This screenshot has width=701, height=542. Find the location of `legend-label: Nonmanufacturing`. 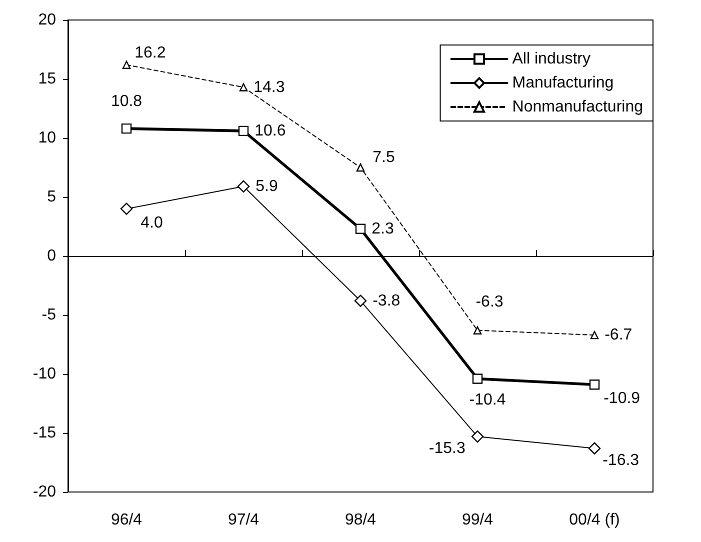

legend-label: Nonmanufacturing is located at coordinates (578, 107).